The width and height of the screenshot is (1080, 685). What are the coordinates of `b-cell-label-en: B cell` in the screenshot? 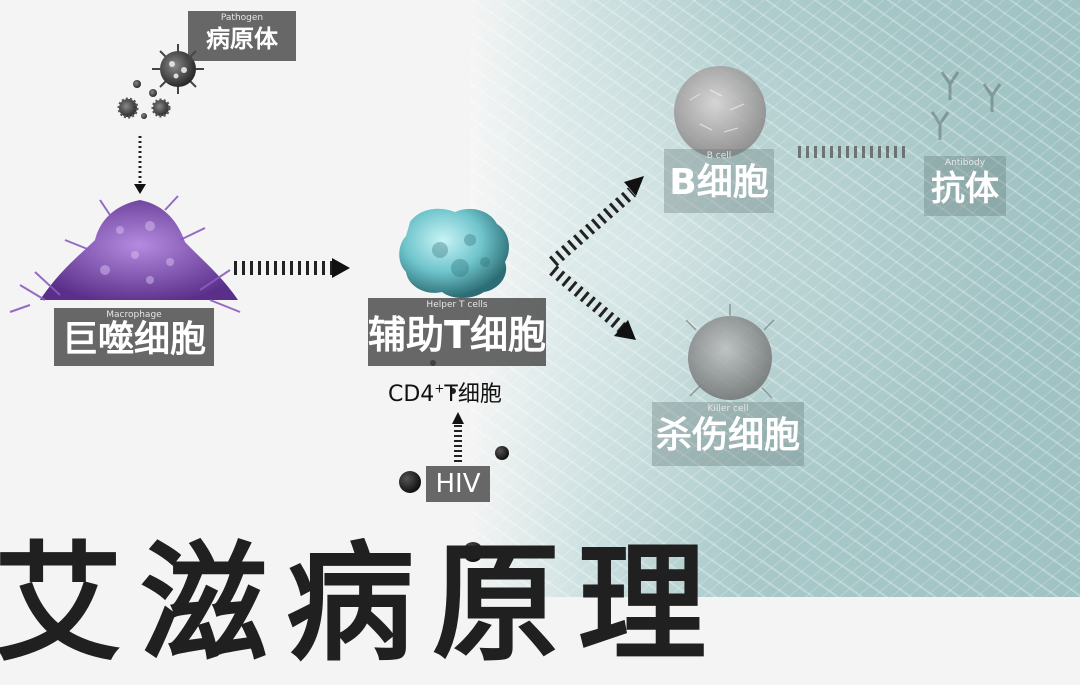 It's located at (719, 156).